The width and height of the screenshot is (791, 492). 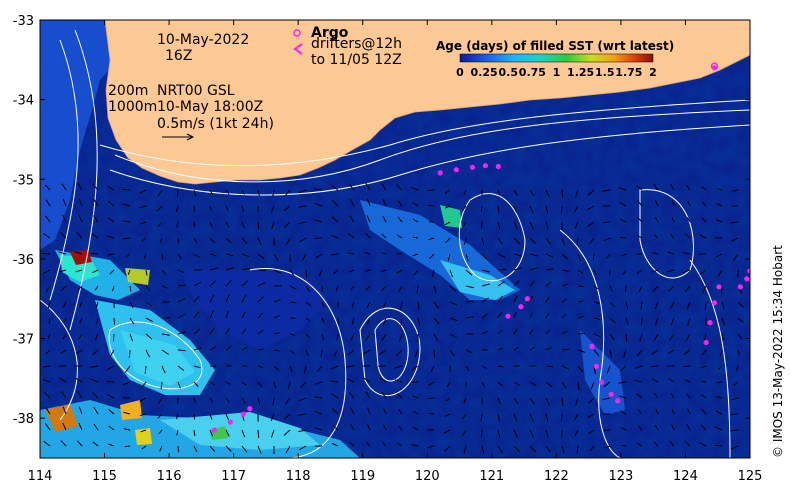 I want to click on lat-tick-label: -34, so click(x=23, y=101).